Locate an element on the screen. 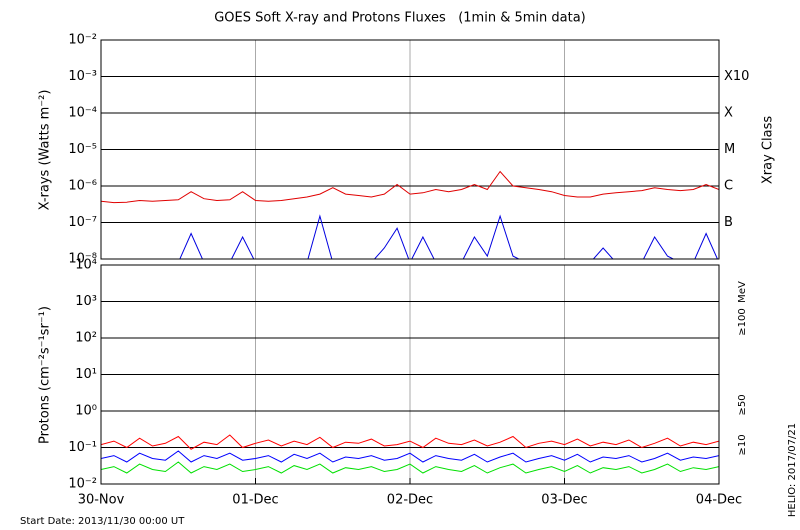 The height and width of the screenshot is (530, 800). y-tick-label: 10⁻¹ is located at coordinates (82, 447).